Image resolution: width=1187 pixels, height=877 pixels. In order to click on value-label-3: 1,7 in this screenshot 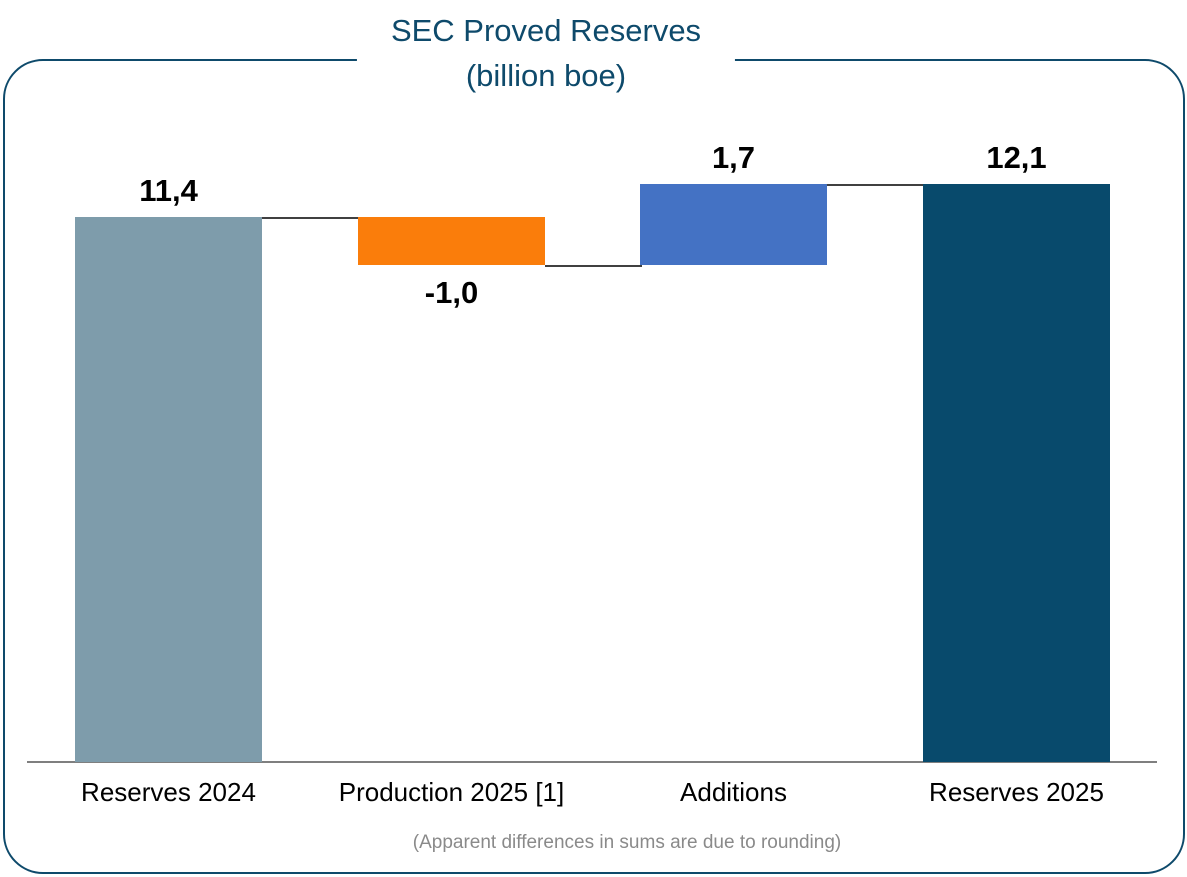, I will do `click(733, 157)`.